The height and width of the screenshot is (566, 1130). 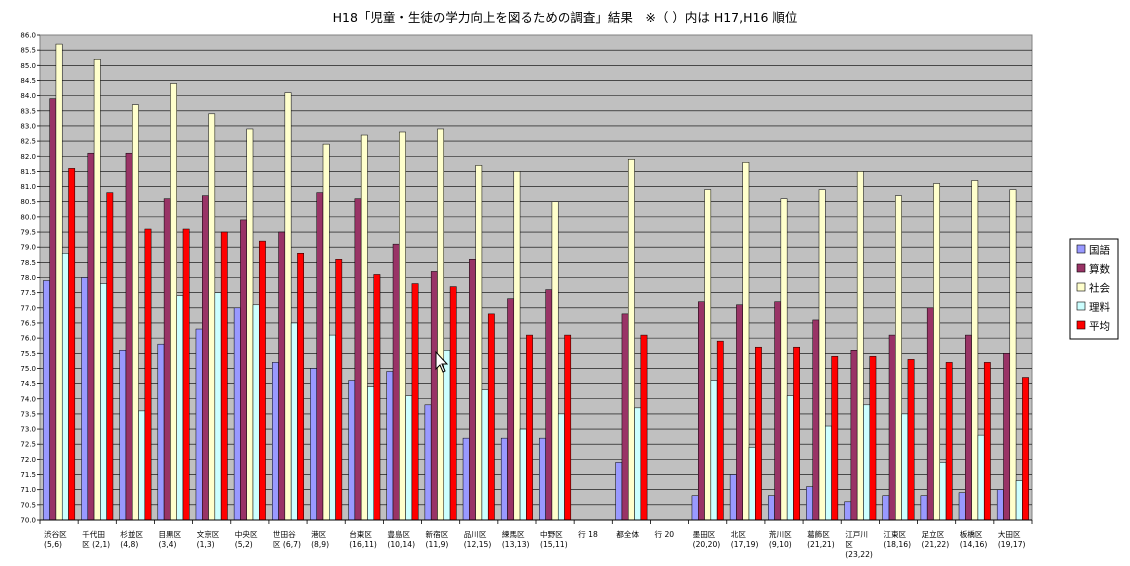 What do you see at coordinates (28, 490) in the screenshot?
I see `y-tick-label: 71.0` at bounding box center [28, 490].